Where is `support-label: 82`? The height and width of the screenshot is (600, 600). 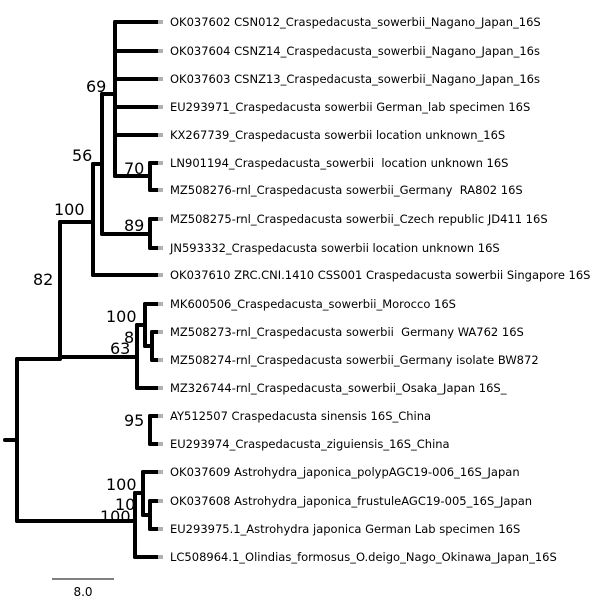
support-label: 82 is located at coordinates (43, 279).